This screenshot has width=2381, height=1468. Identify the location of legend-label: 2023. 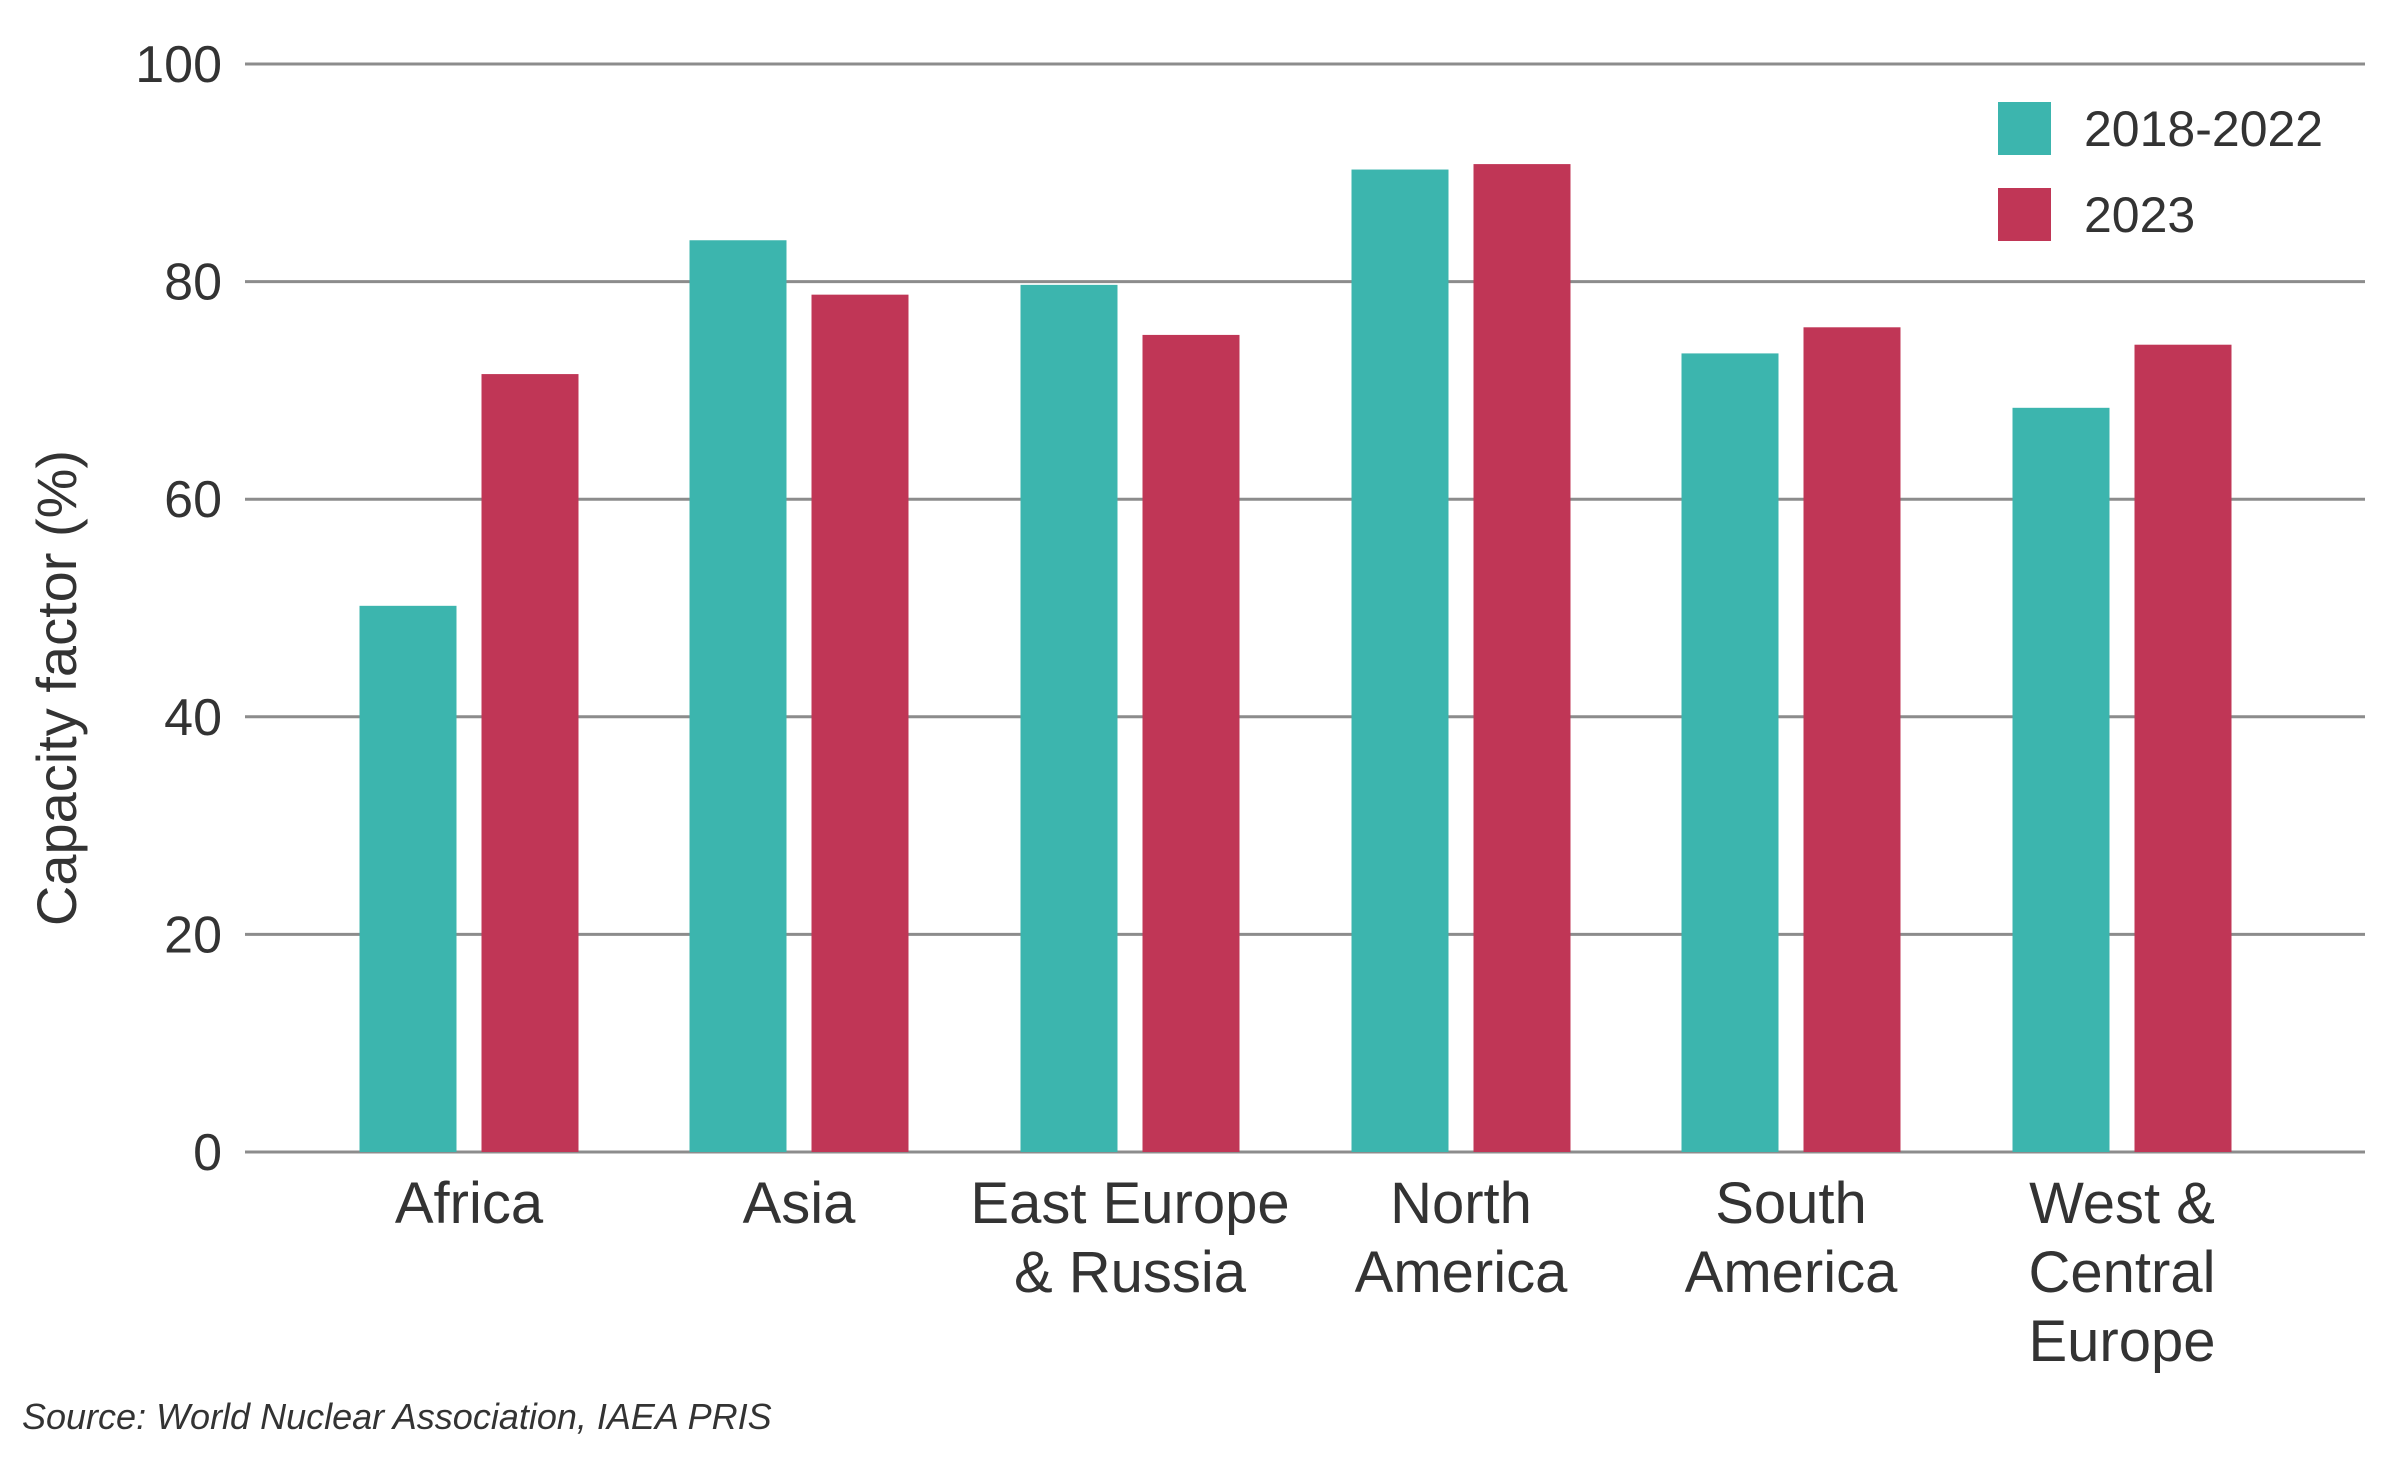
(2139, 215).